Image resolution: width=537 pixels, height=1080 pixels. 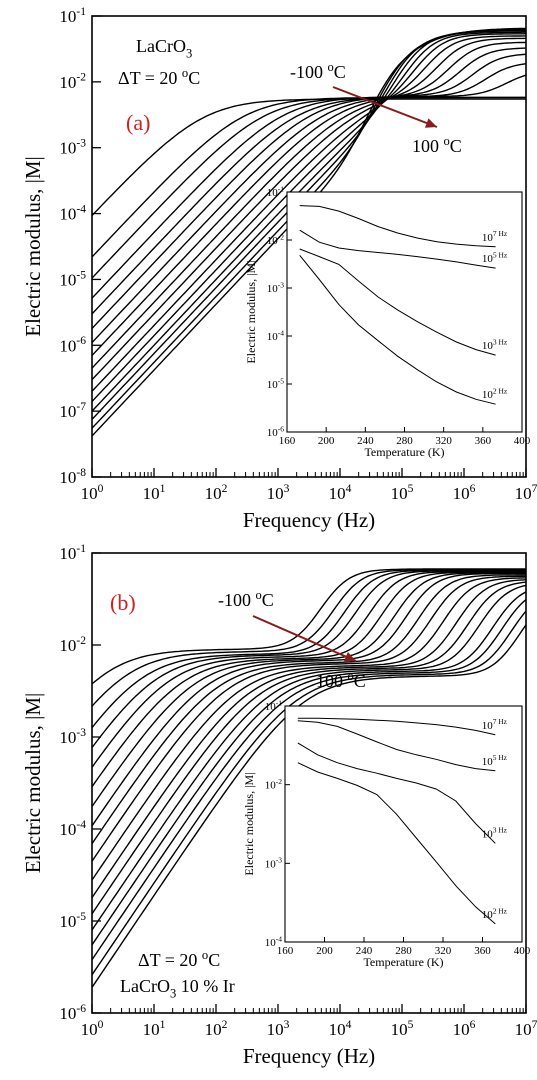 I want to click on y-tick-label: 10⁻¹, so click(x=72, y=552).